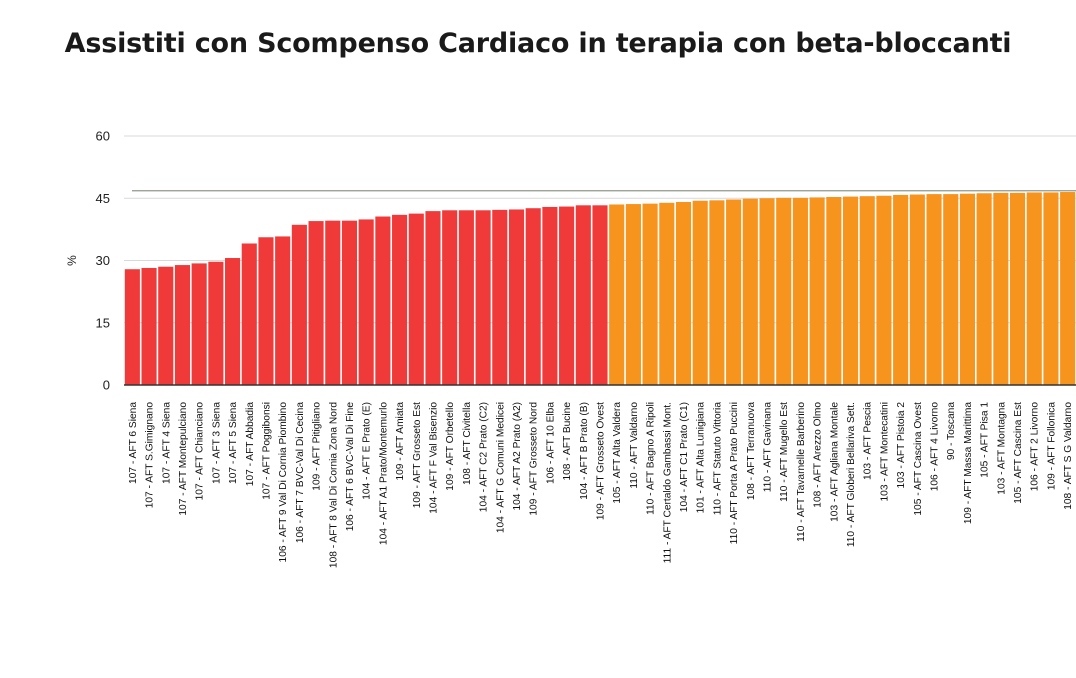 Image resolution: width=1076 pixels, height=678 pixels. What do you see at coordinates (300, 473) in the screenshot?
I see `x-tick-label: 106 - AFT 7 BVC-Val Di Cecina` at bounding box center [300, 473].